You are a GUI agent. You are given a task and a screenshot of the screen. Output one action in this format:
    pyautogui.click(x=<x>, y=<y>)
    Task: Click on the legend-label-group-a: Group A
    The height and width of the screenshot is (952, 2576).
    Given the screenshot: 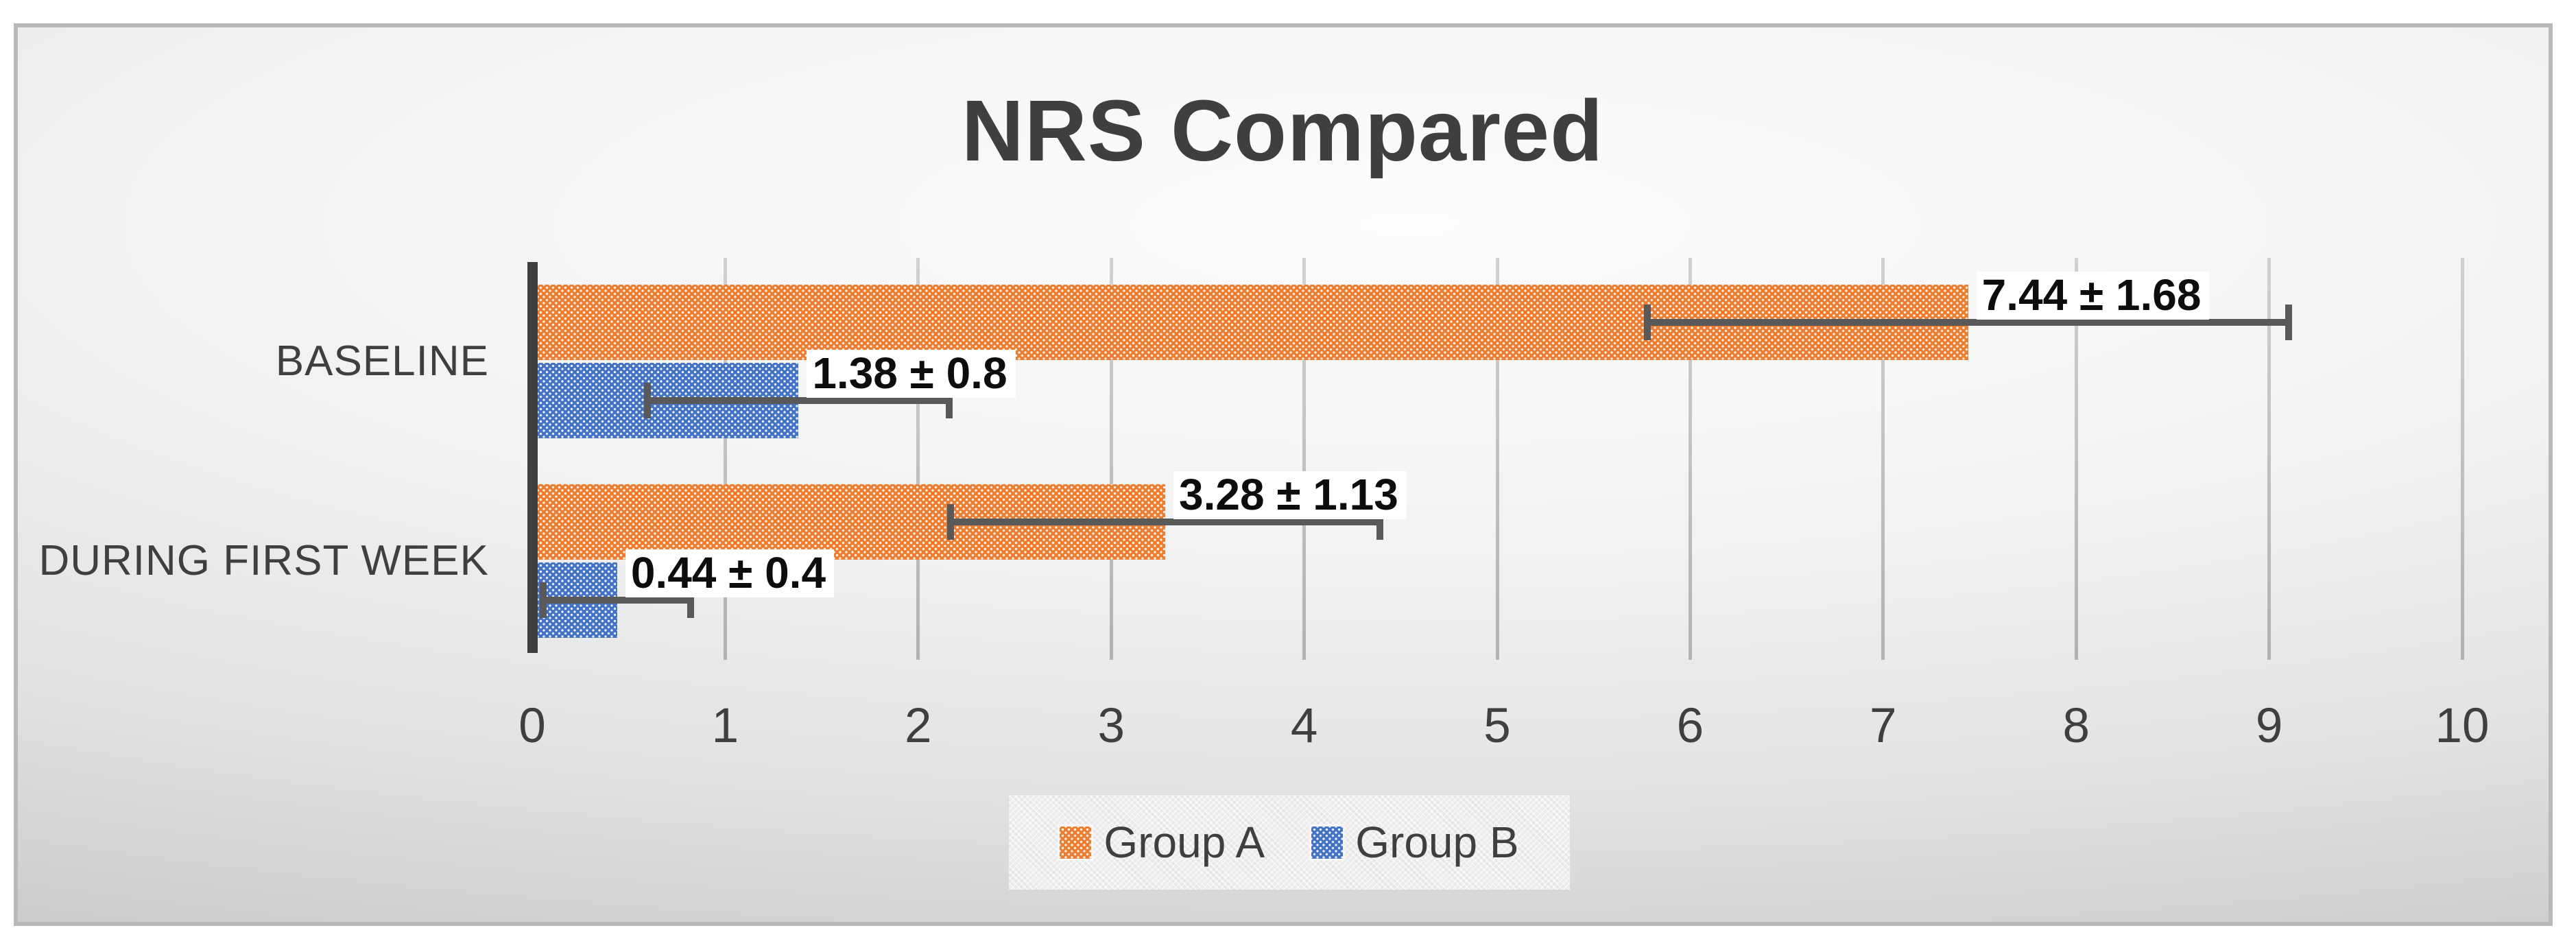 What is the action you would take?
    pyautogui.click(x=1184, y=842)
    